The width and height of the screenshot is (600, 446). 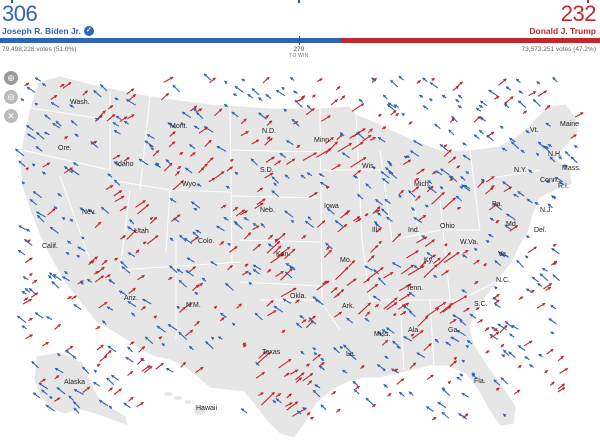 What do you see at coordinates (299, 56) in the screenshot?
I see `win-threshold-text: TO WIN` at bounding box center [299, 56].